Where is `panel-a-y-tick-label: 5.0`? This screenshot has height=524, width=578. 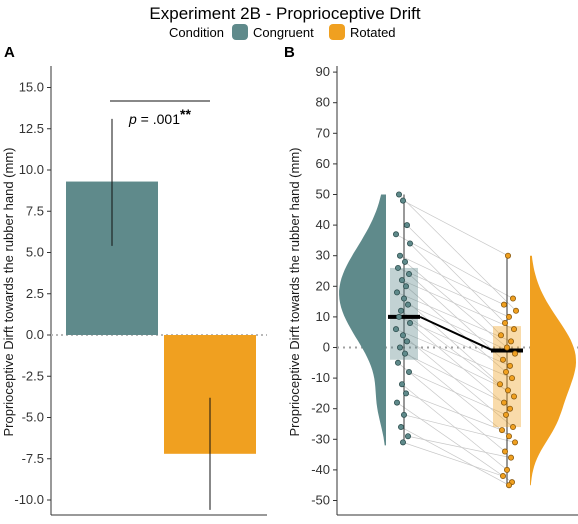
panel-a-y-tick-label: 5.0 is located at coordinates (35, 252).